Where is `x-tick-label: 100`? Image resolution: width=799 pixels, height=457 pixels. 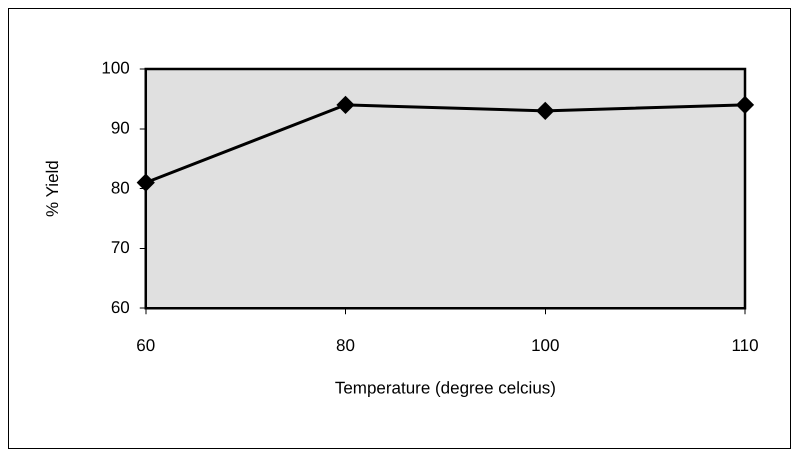 x-tick-label: 100 is located at coordinates (545, 346).